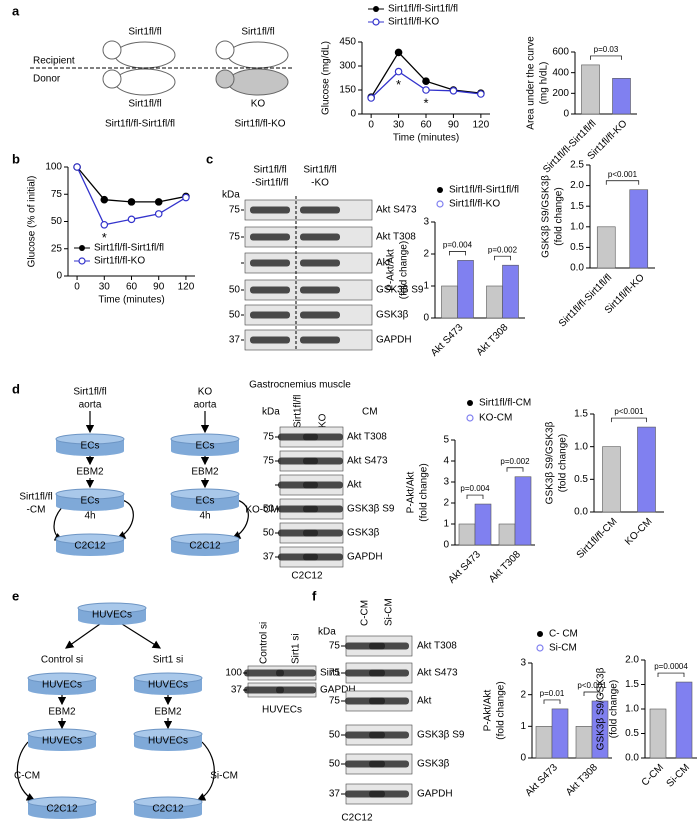 The height and width of the screenshot is (833, 700). What do you see at coordinates (270, 183) in the screenshot?
I see `lane-label: -Sirt1fl/fl` at bounding box center [270, 183].